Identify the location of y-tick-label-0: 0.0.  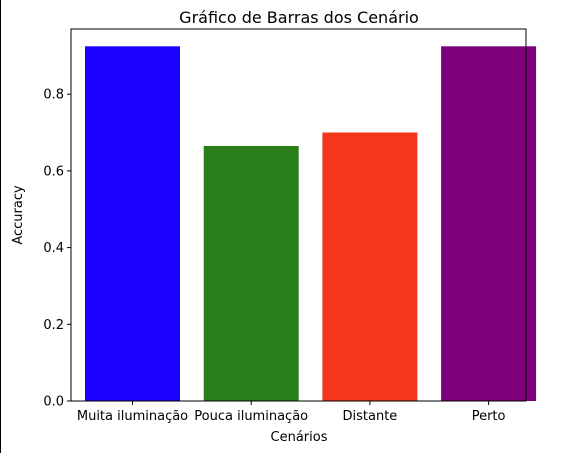
(53, 402).